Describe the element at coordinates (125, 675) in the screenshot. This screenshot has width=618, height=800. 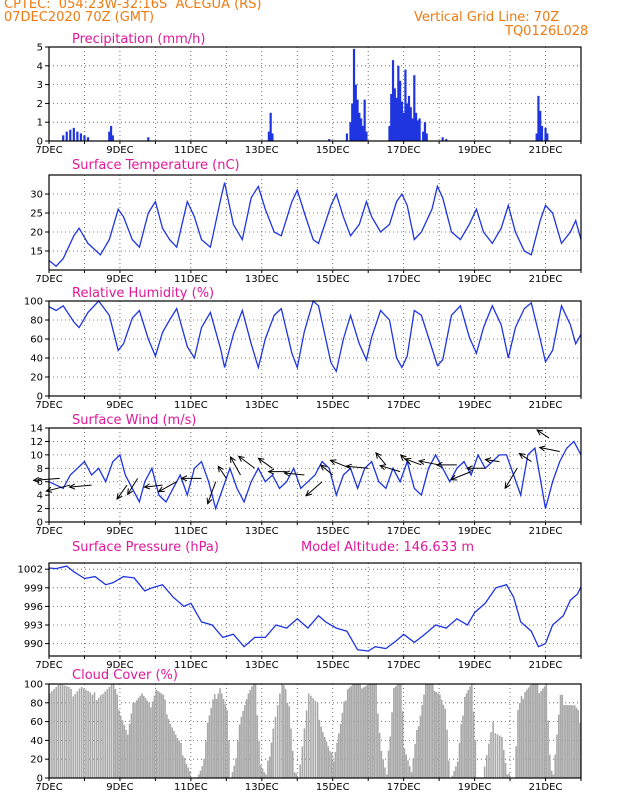
I see `cloud-cover-title: Cloud Cover (%)` at that location.